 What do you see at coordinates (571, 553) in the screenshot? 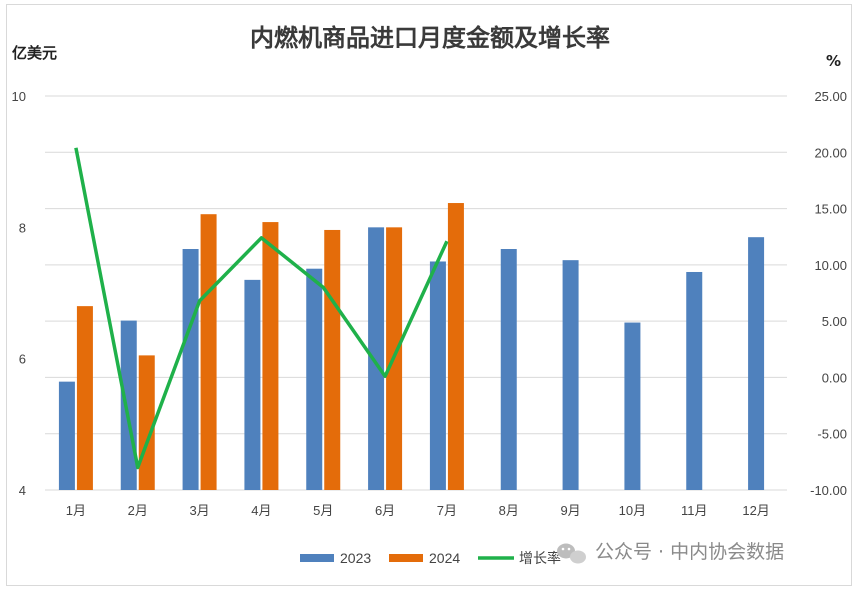
I see `wechat-icon` at bounding box center [571, 553].